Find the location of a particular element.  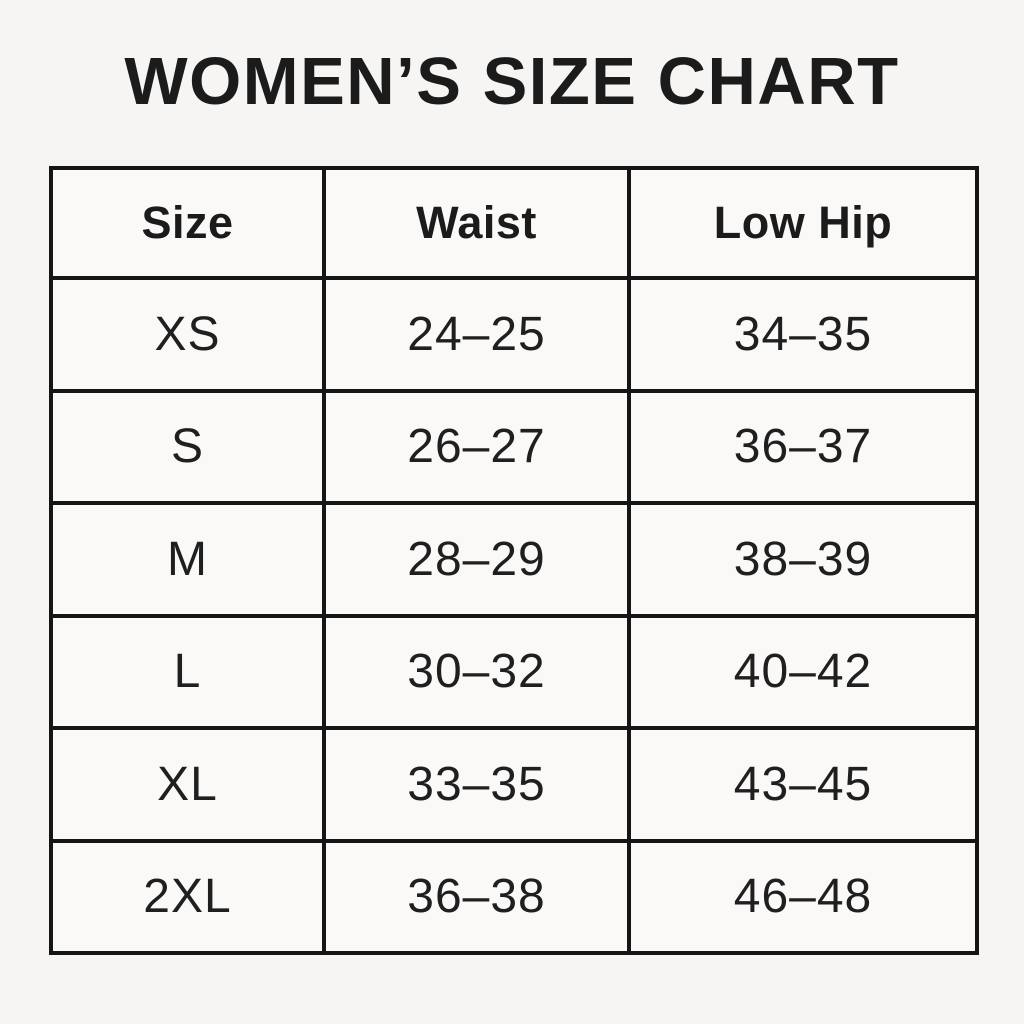

size-cell: 2XL is located at coordinates (187, 896).